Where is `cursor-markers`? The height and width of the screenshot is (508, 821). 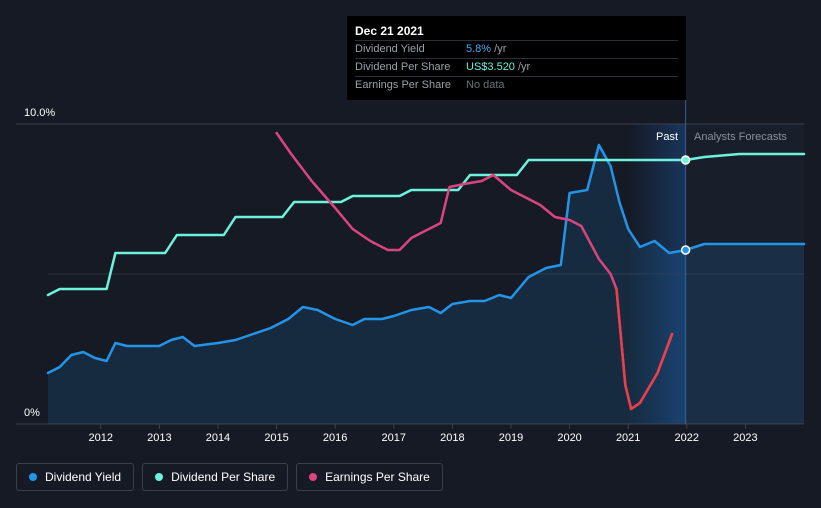 cursor-markers is located at coordinates (685, 205).